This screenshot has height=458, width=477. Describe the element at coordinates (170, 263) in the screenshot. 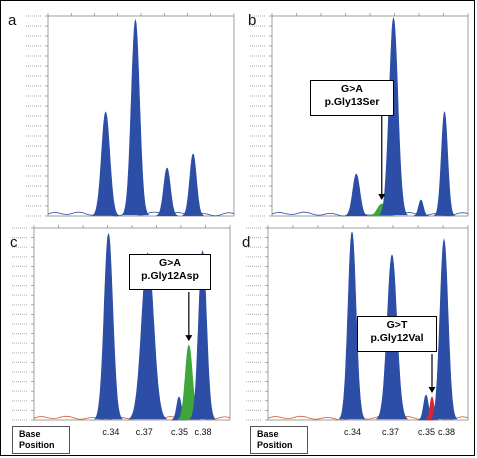

I see `callout-c-line1: G>A` at that location.